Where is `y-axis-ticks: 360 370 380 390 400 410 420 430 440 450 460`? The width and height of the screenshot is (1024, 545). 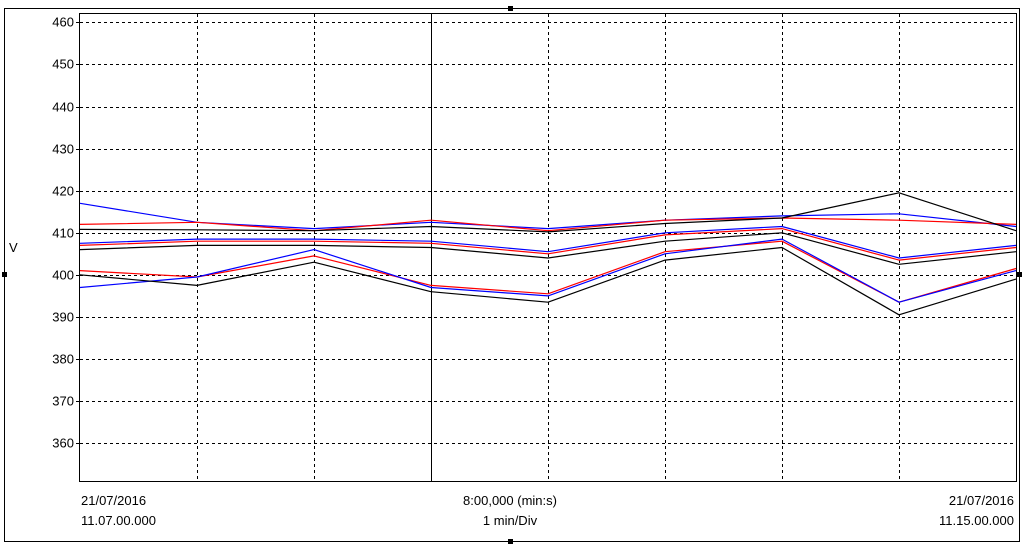
y-axis-ticks: 360 370 380 390 400 410 420 430 440 450 460 is located at coordinates (66, 233).